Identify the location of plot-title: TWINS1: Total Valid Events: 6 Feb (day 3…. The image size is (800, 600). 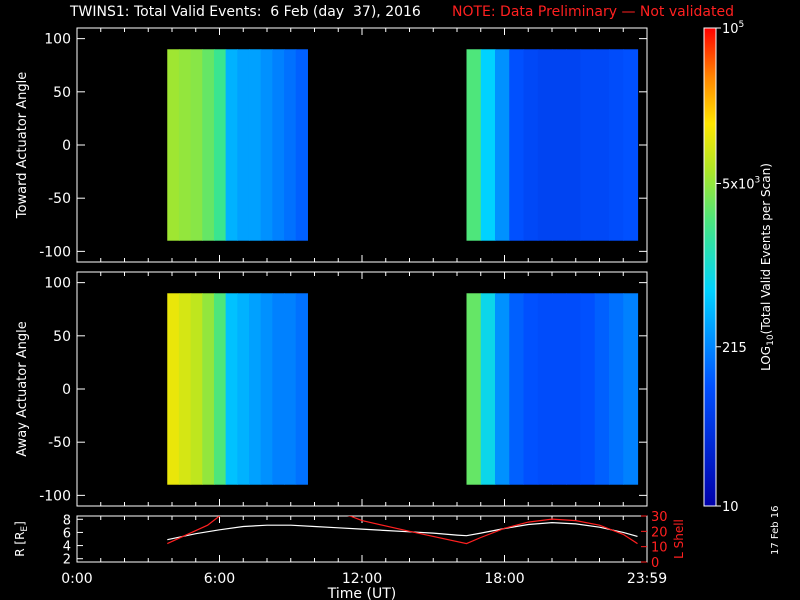
(245, 12).